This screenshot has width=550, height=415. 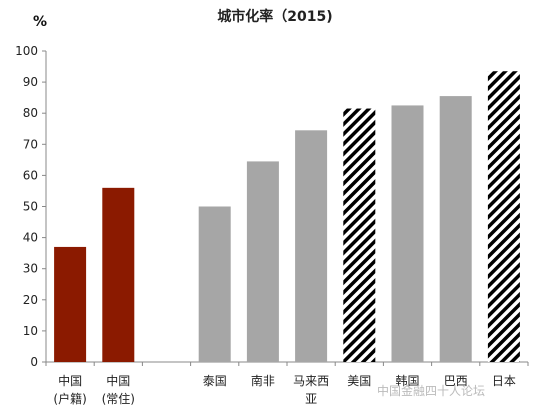 I want to click on y-tick-label: 90, so click(x=30, y=82).